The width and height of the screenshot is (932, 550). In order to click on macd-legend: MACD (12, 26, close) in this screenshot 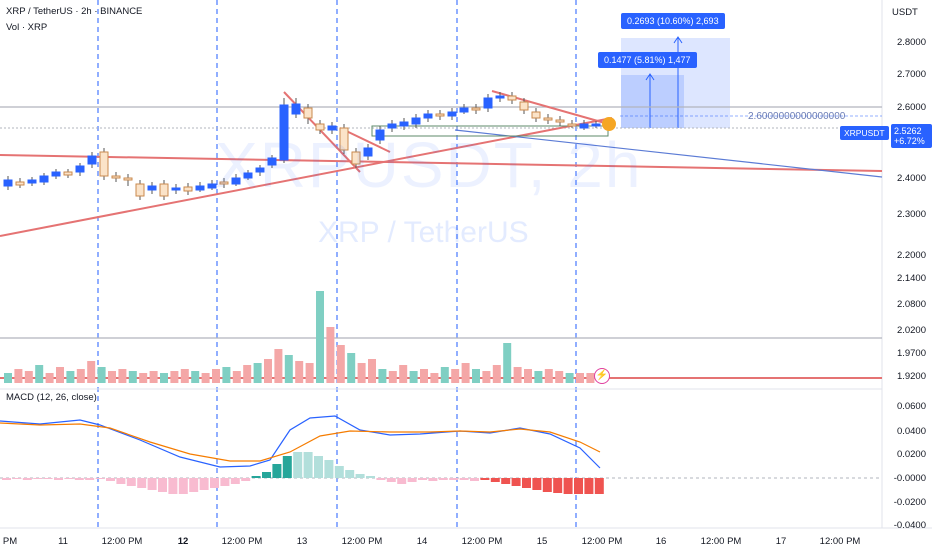, I will do `click(51, 397)`.